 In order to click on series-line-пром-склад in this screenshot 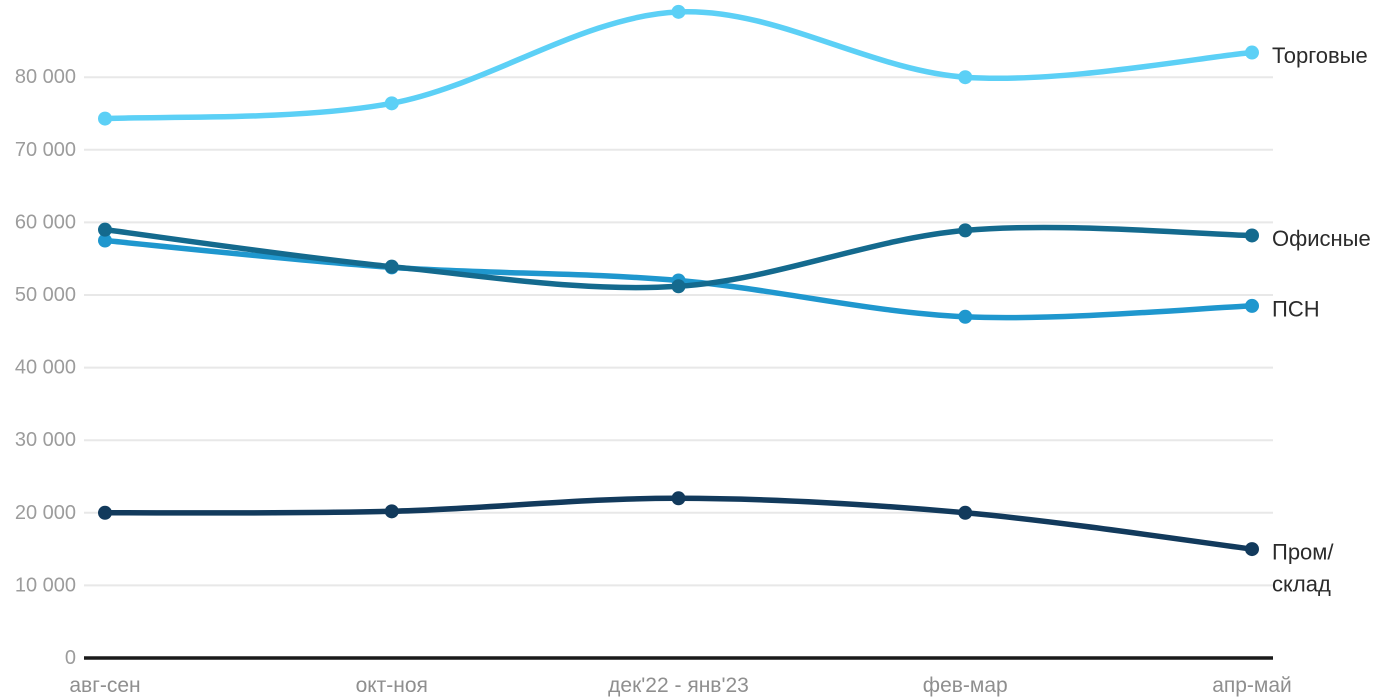, I will do `click(678, 523)`.